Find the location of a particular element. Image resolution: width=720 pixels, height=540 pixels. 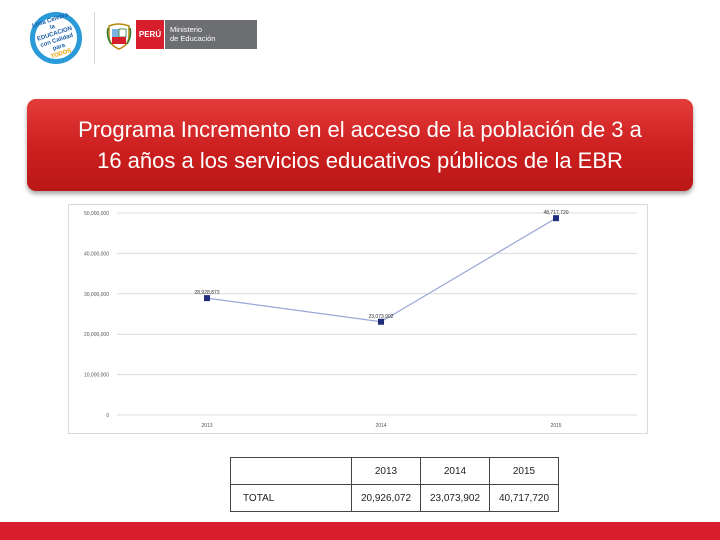

y-tick-label: 30,000,000 is located at coordinates (96, 295).